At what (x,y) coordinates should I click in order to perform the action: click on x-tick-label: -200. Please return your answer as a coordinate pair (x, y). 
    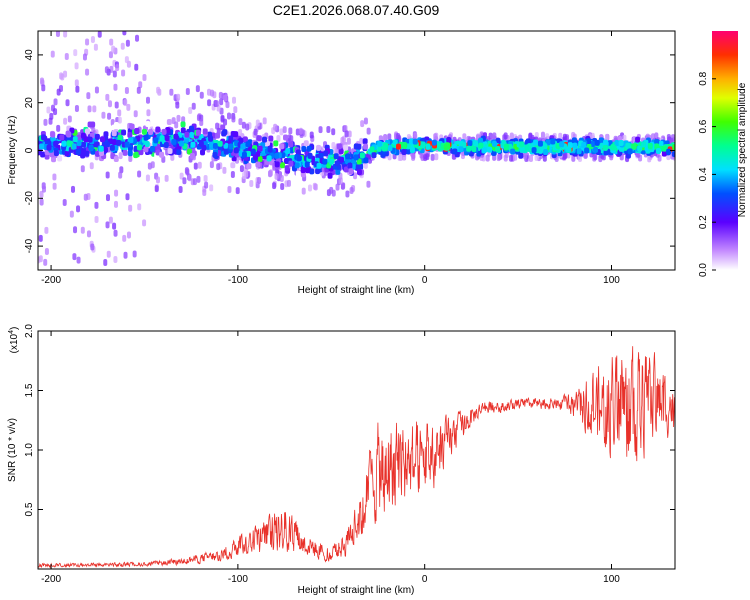
    Looking at the image, I should click on (51, 579).